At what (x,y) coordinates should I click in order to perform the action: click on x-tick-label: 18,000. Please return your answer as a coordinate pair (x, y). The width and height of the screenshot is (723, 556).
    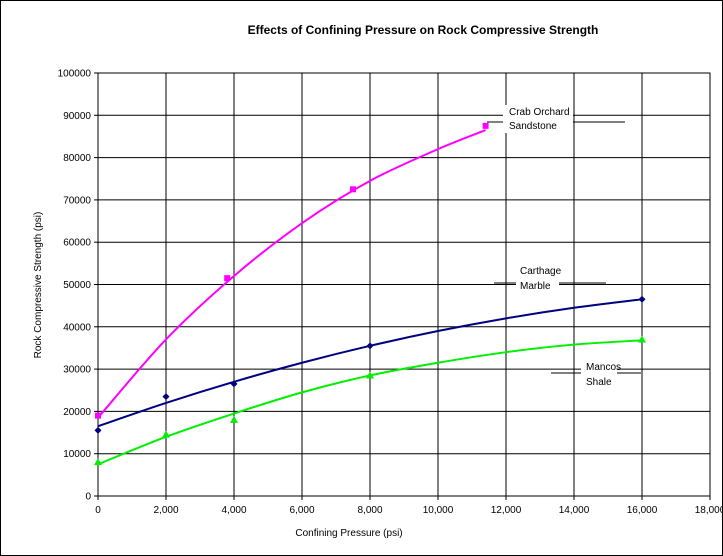
    Looking at the image, I should click on (708, 510).